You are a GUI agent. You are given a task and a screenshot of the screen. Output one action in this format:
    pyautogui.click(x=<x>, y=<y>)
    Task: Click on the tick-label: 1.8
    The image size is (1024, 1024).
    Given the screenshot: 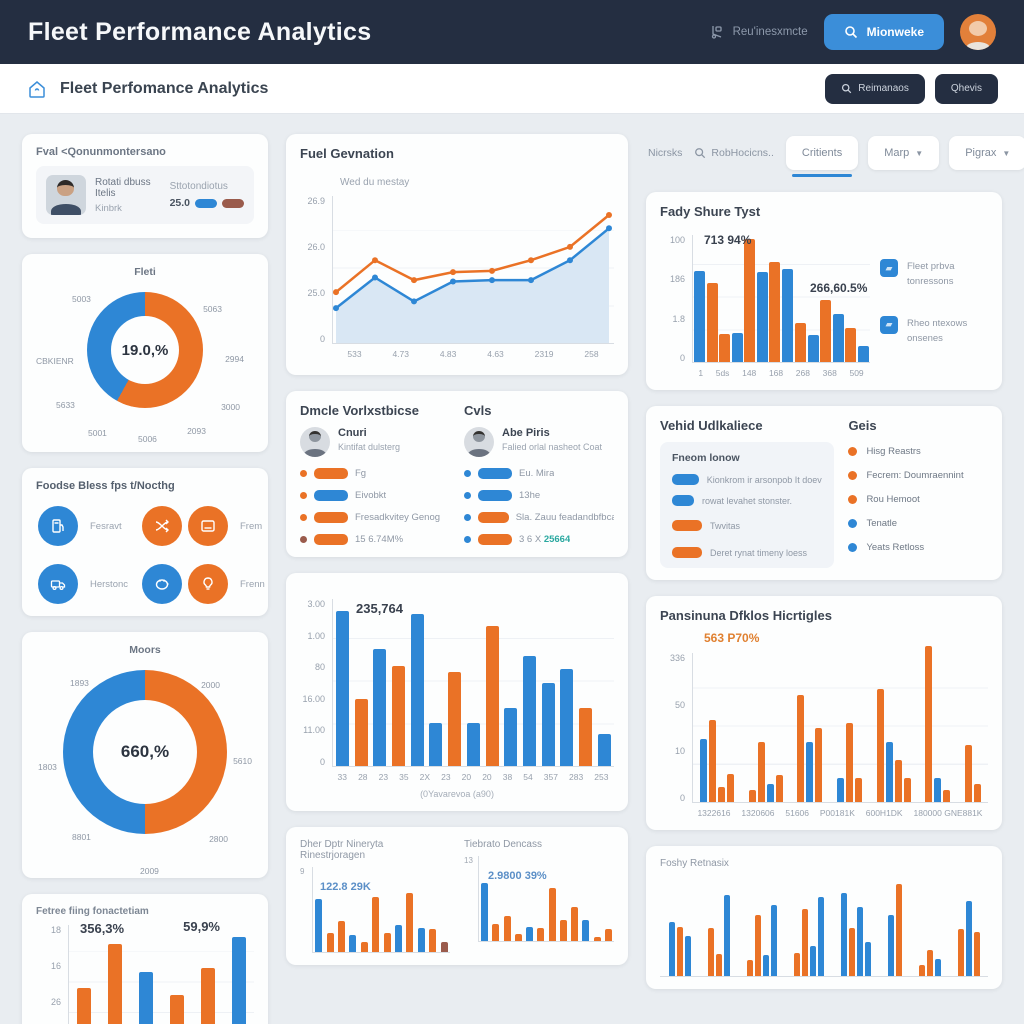 What is the action you would take?
    pyautogui.click(x=678, y=318)
    